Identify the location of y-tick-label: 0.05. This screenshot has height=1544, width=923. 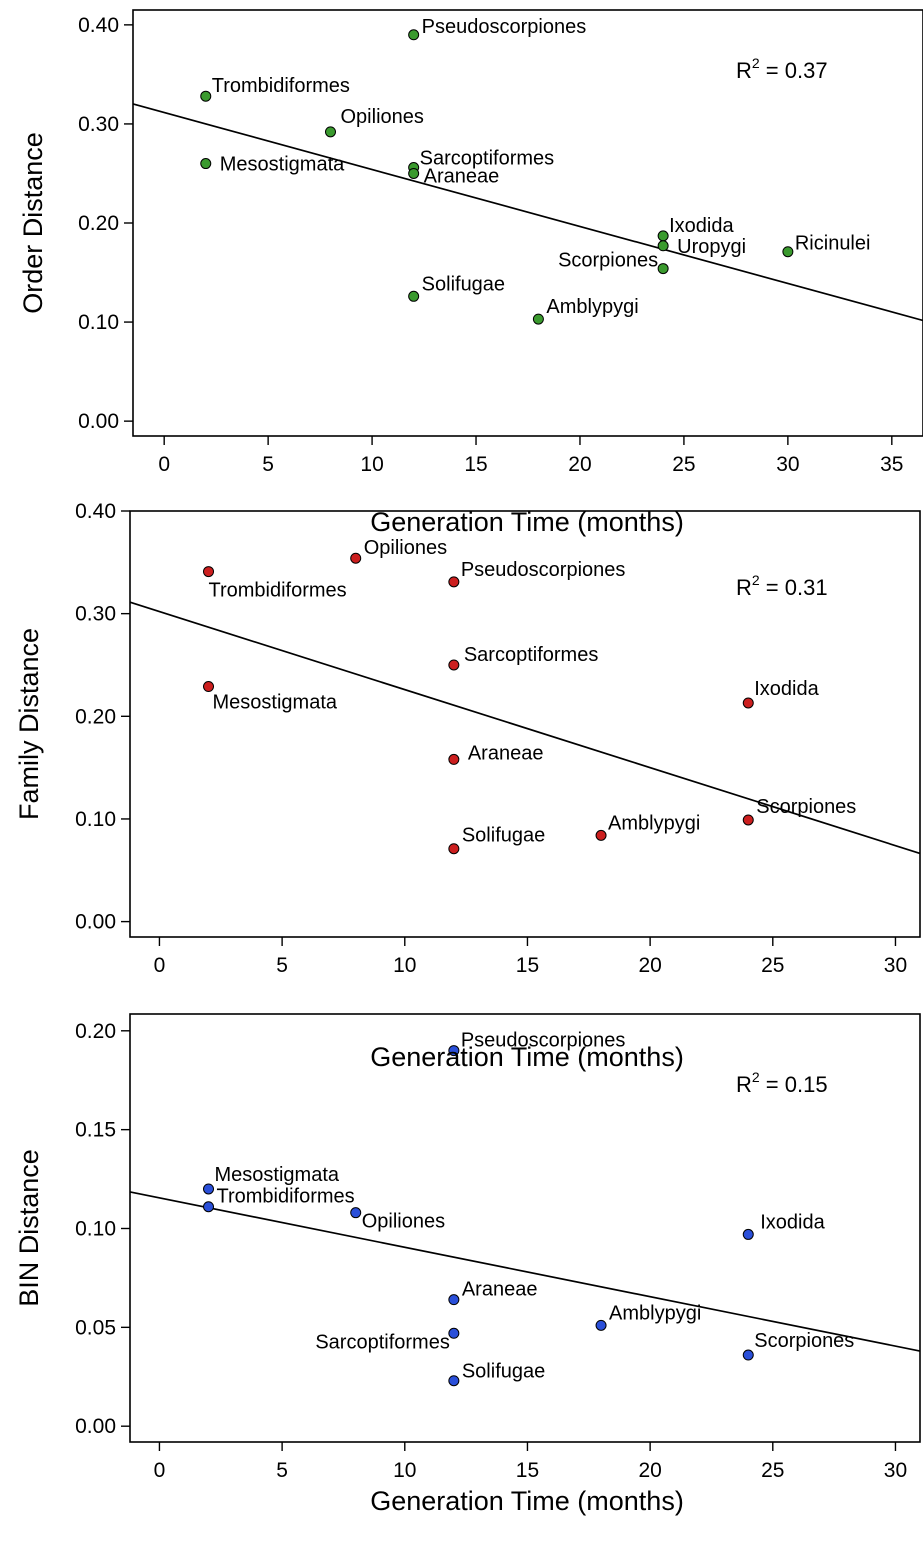
(95, 1327).